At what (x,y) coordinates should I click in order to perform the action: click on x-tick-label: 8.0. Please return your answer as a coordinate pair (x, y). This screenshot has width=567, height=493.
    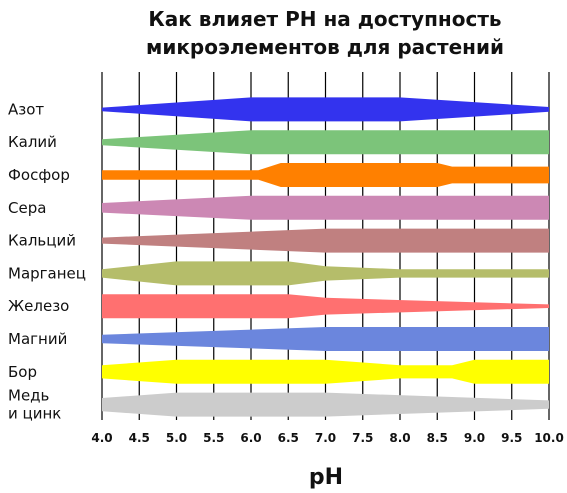
    Looking at the image, I should click on (399, 438).